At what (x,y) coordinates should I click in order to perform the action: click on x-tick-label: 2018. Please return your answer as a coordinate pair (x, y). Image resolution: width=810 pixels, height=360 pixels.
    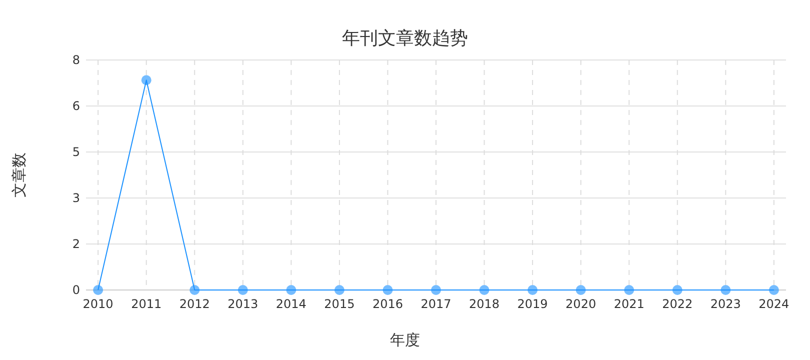
    Looking at the image, I should click on (484, 304).